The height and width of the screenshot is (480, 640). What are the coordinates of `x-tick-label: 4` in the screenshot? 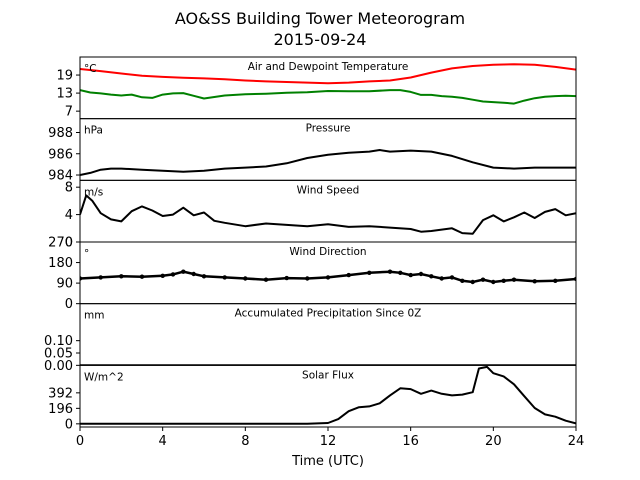 It's located at (163, 441).